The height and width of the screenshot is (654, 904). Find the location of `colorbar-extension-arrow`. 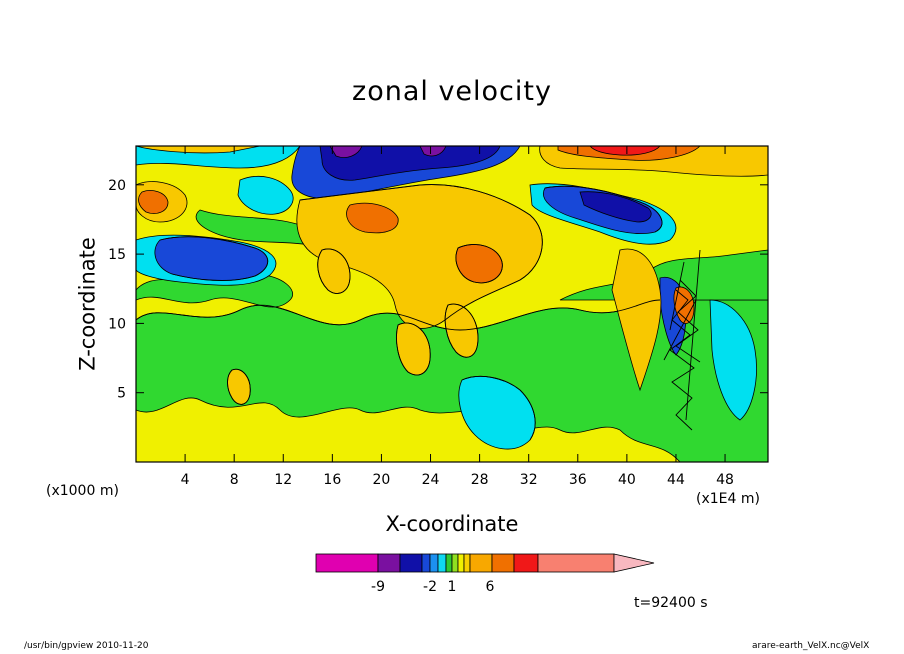

colorbar-extension-arrow is located at coordinates (634, 563).